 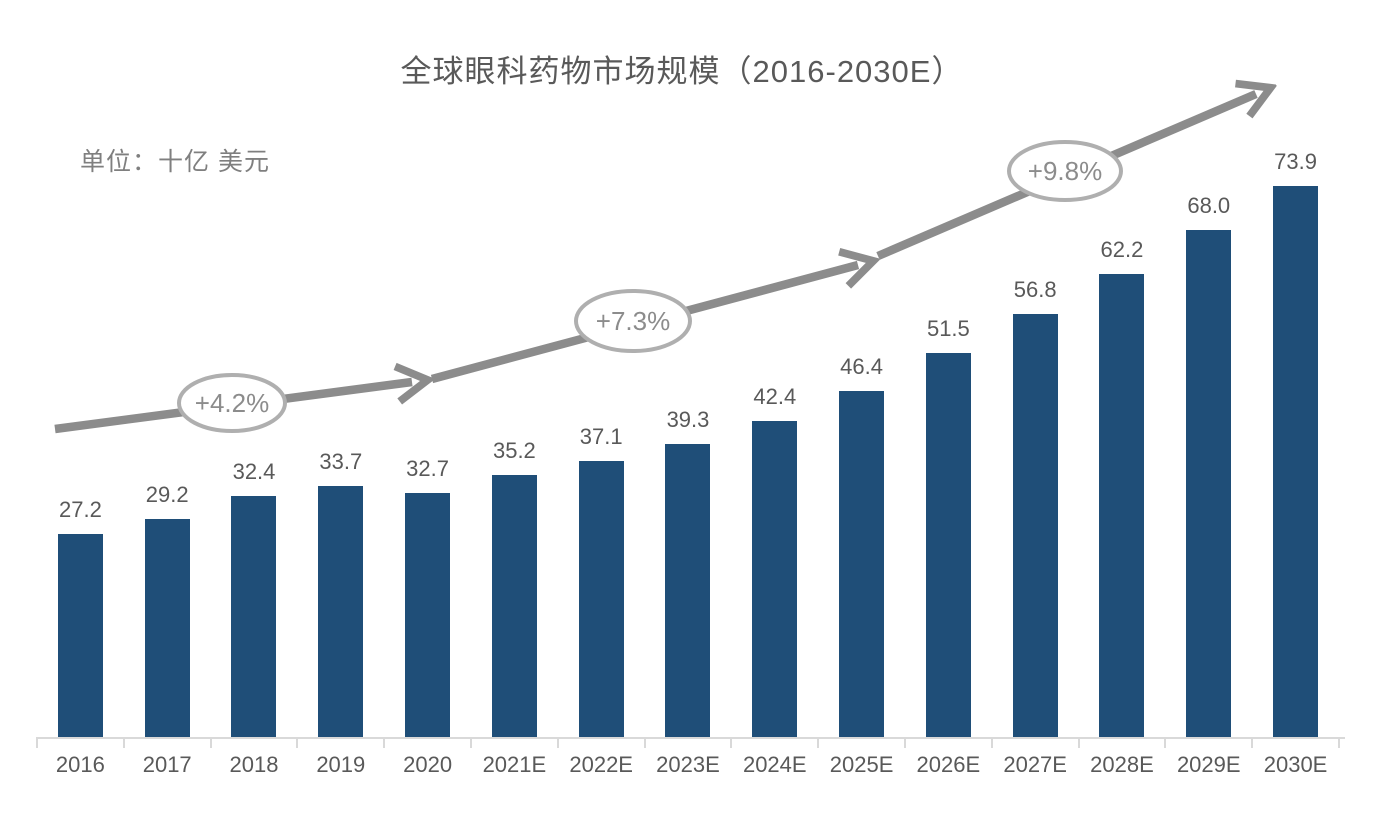 I want to click on bar-slot: 73.9, so click(x=1295, y=368).